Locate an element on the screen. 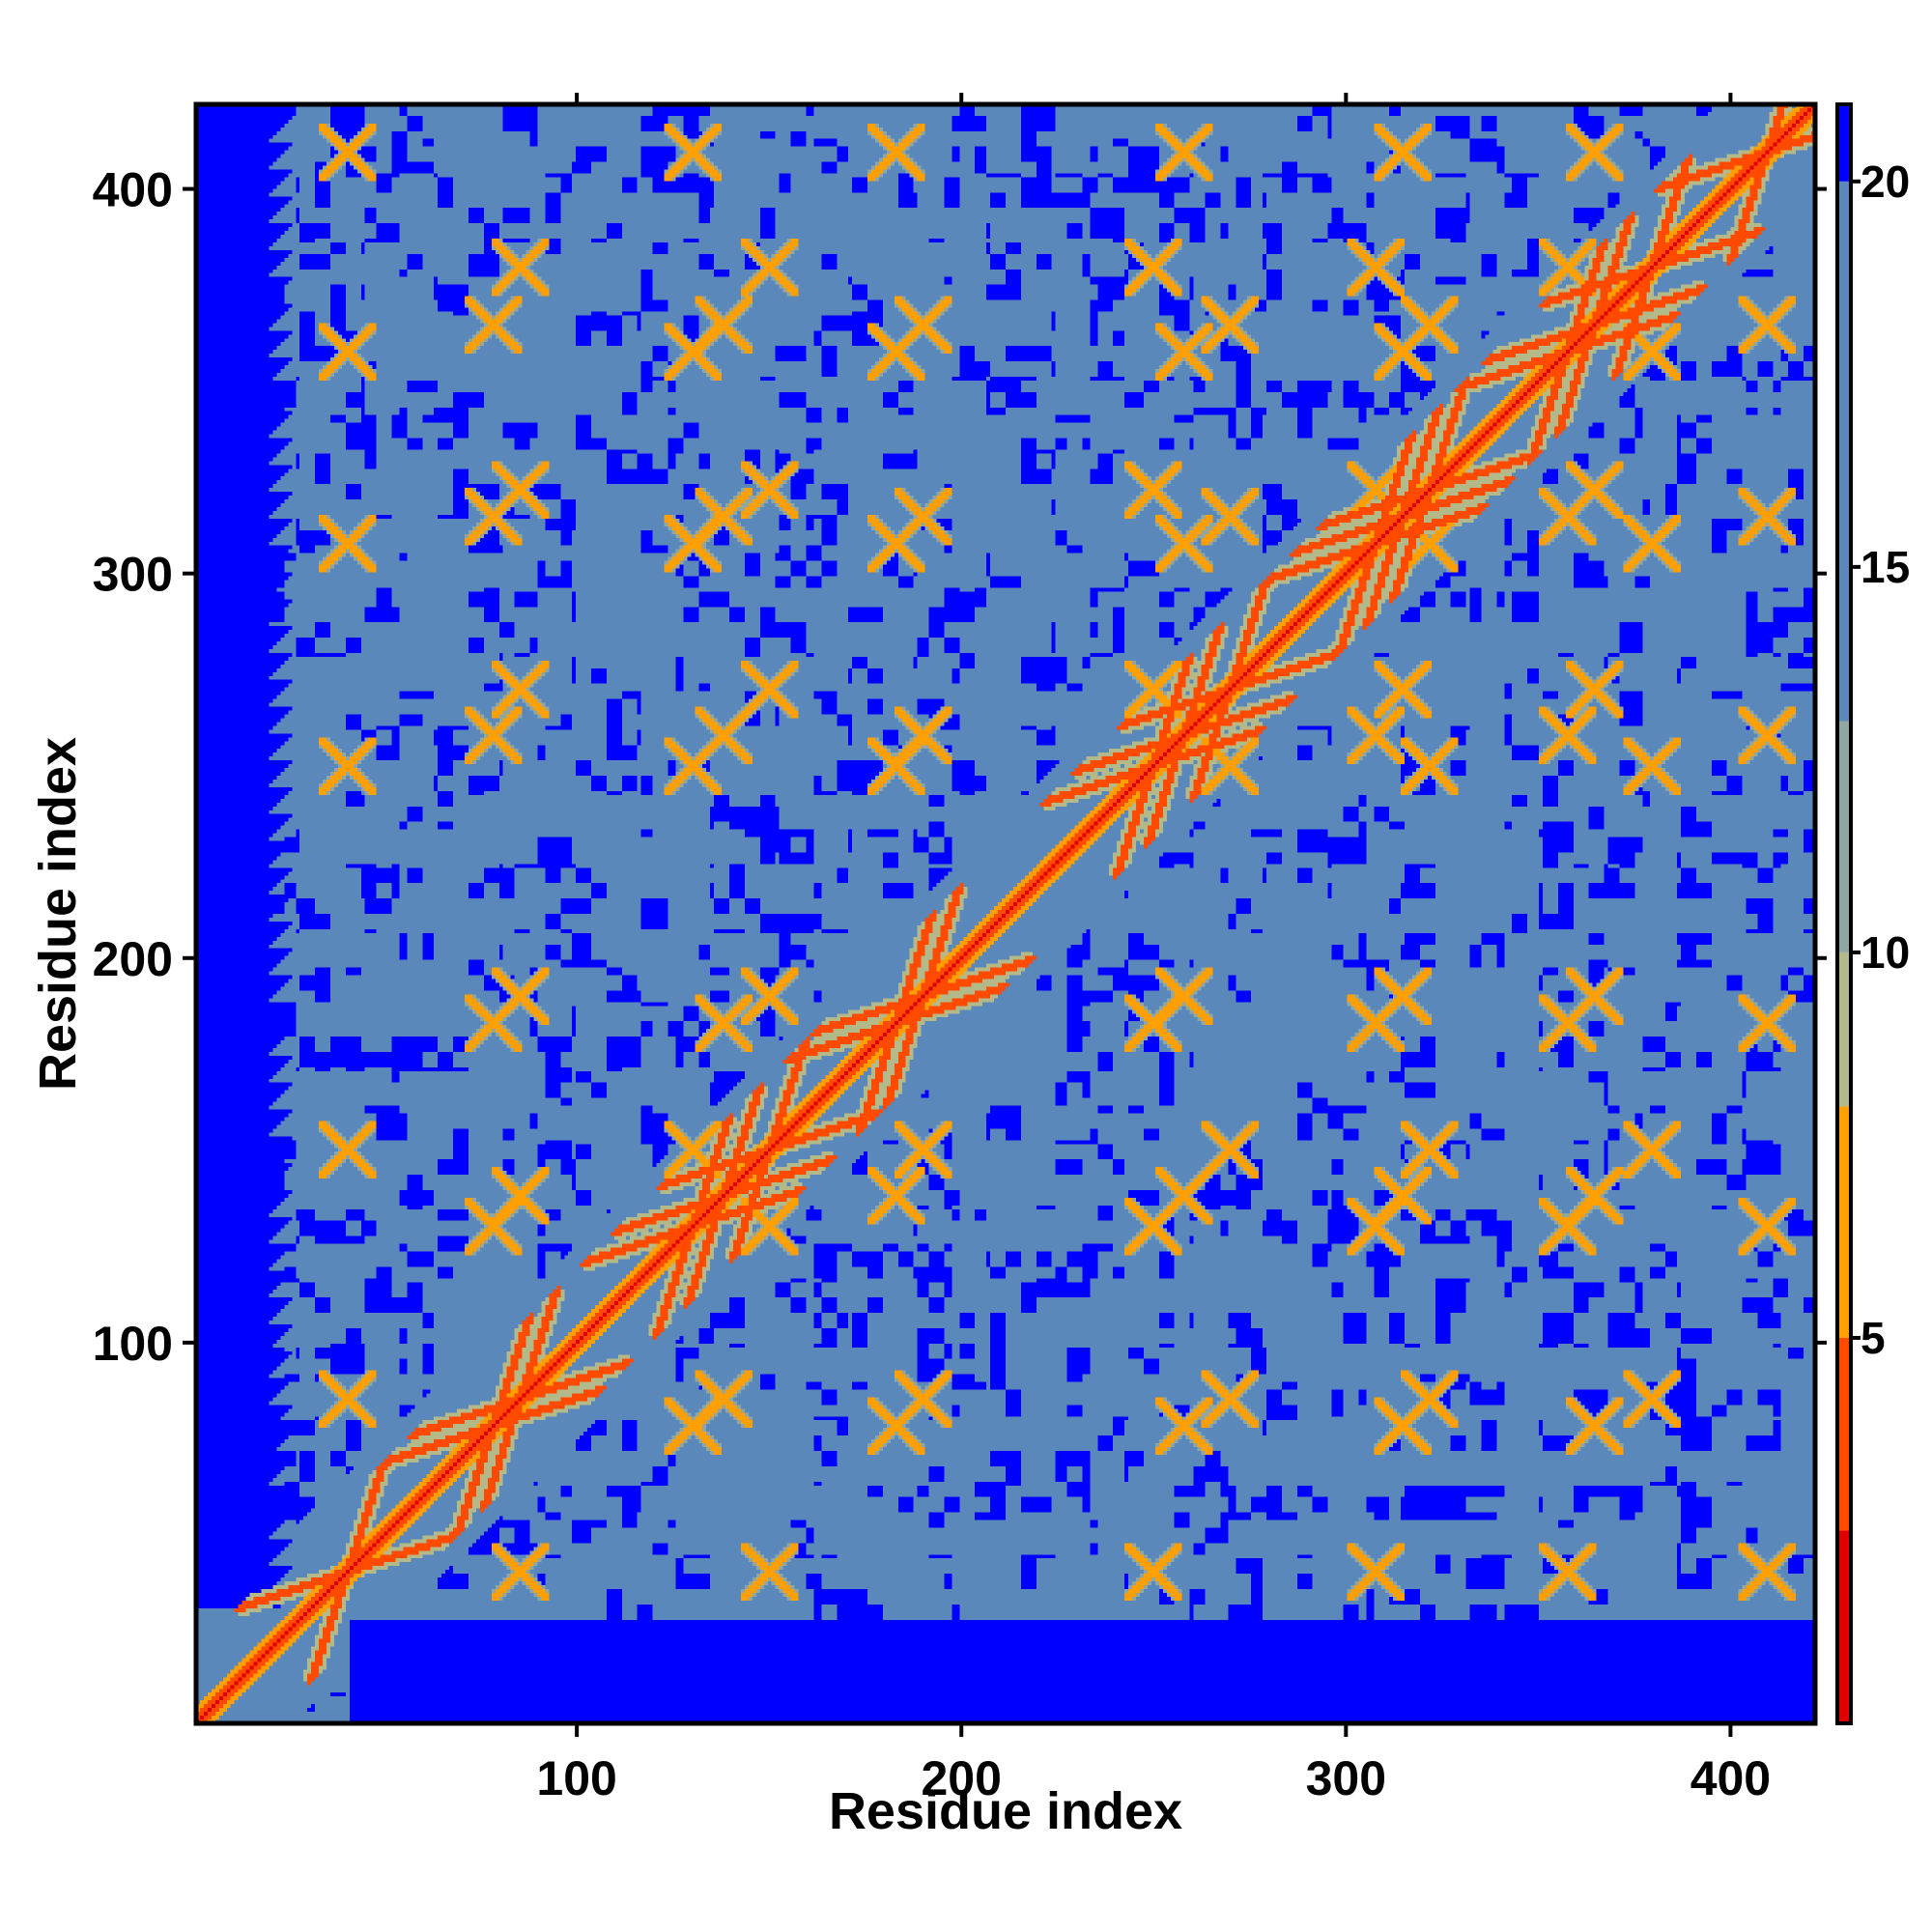 The image size is (1932, 1932). colorbar-bands is located at coordinates (1844, 913).